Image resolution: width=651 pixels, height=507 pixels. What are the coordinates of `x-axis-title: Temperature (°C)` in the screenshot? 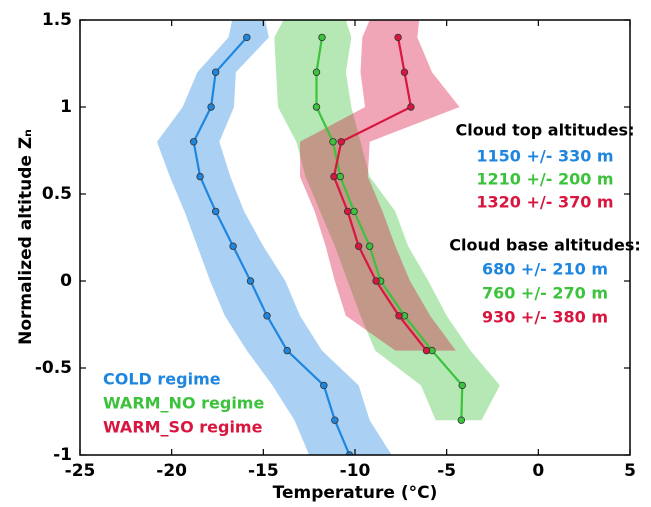 It's located at (355, 493).